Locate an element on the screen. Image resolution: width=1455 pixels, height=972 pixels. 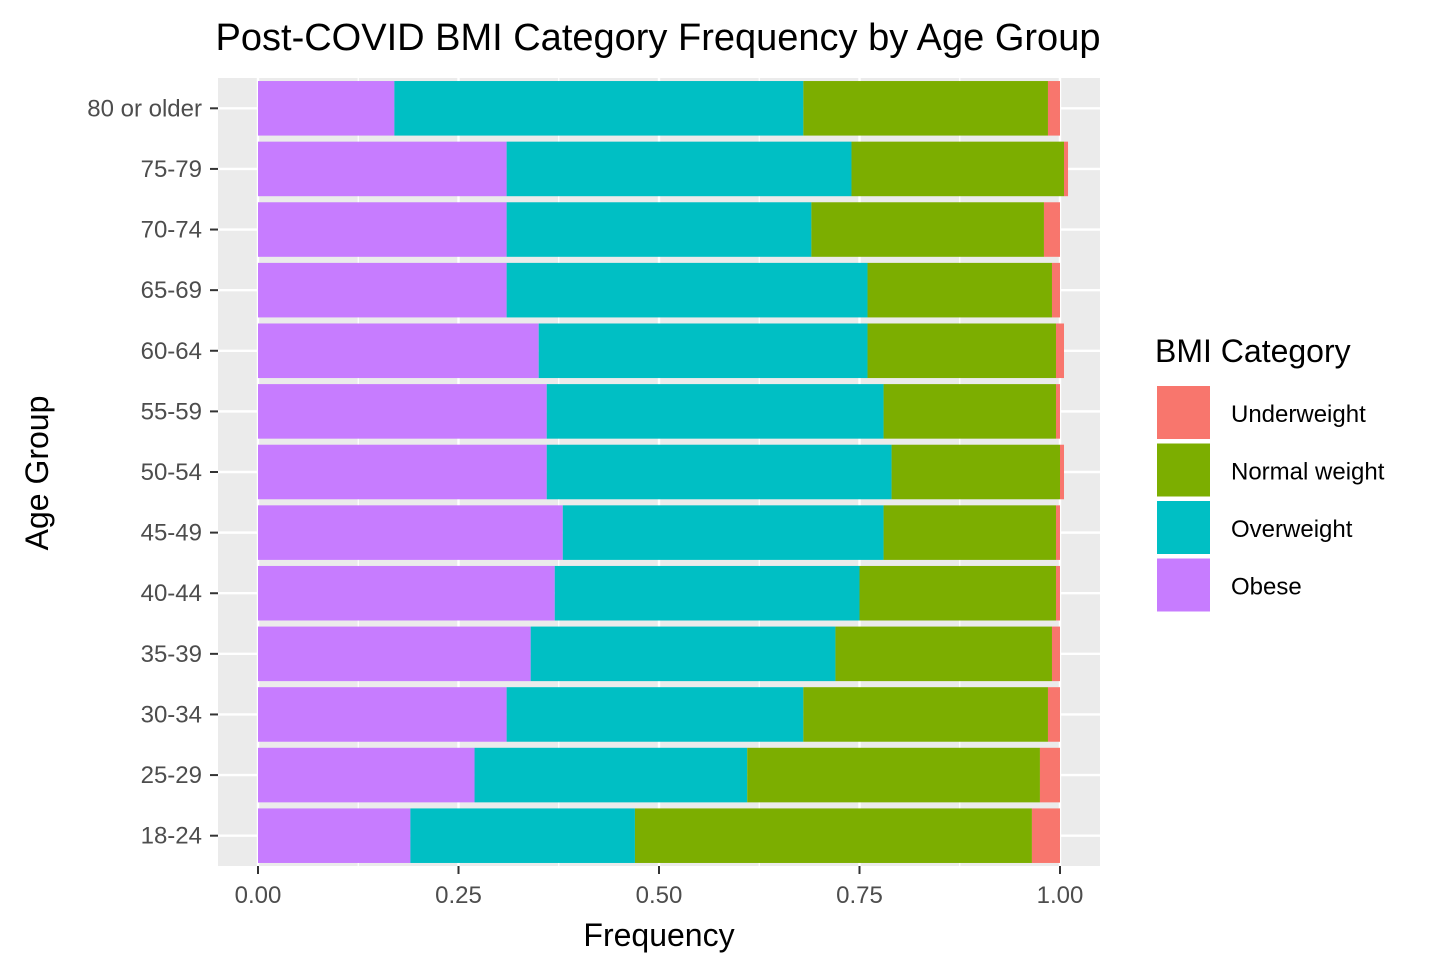
legend-label: Obese is located at coordinates (1266, 587).